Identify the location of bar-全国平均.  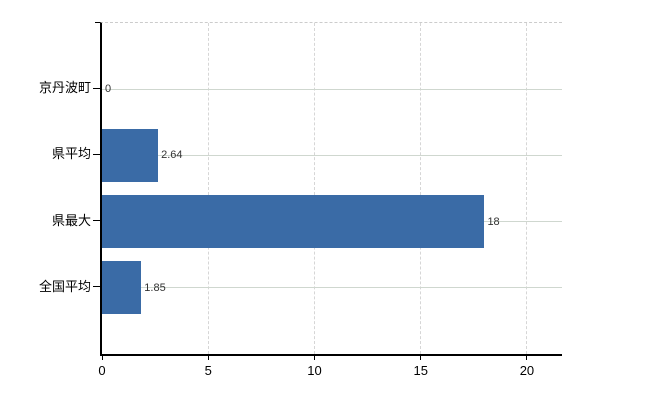
(122, 288).